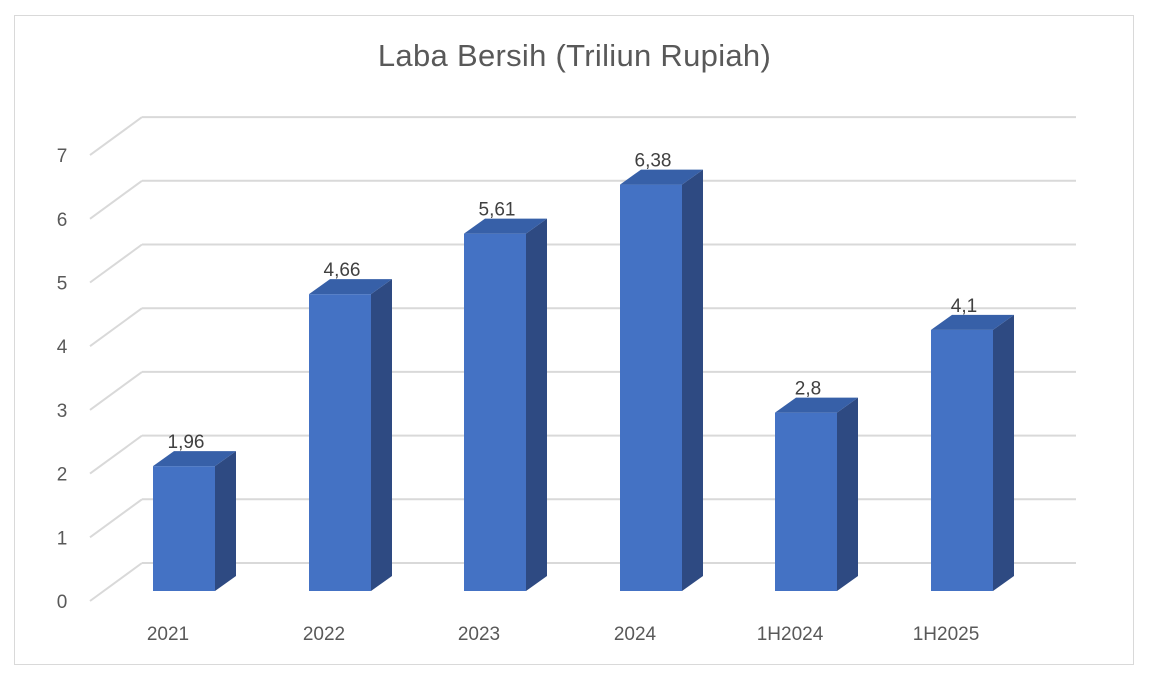  What do you see at coordinates (62, 156) in the screenshot?
I see `y-tick-label: 7` at bounding box center [62, 156].